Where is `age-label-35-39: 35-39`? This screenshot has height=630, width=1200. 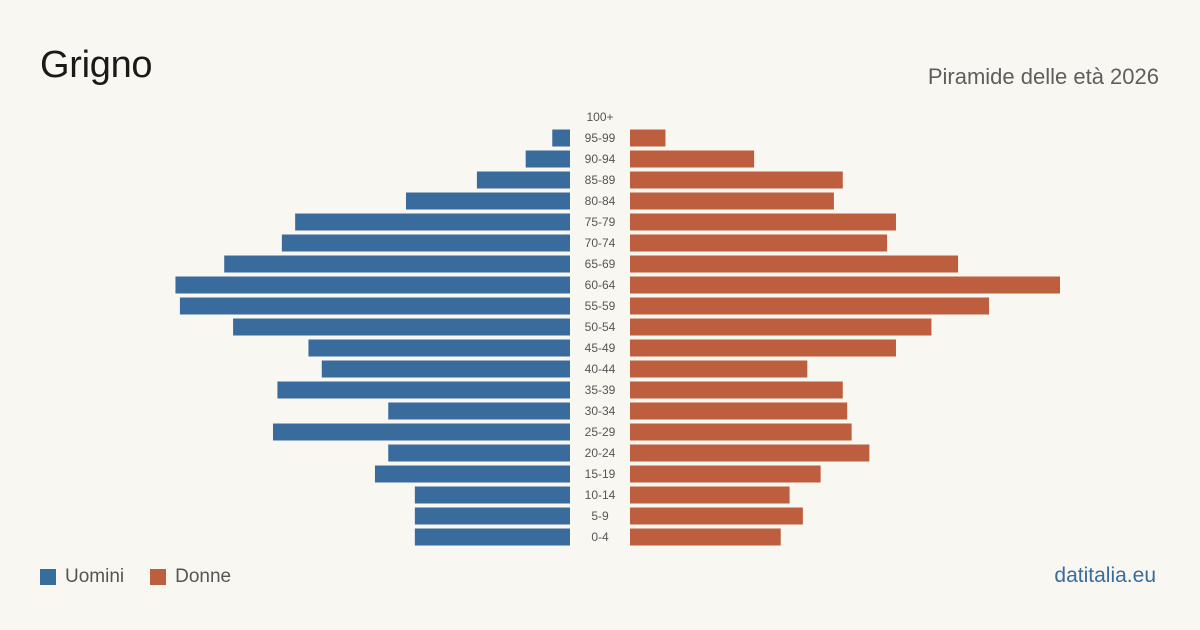
age-label-35-39: 35-39 is located at coordinates (600, 390).